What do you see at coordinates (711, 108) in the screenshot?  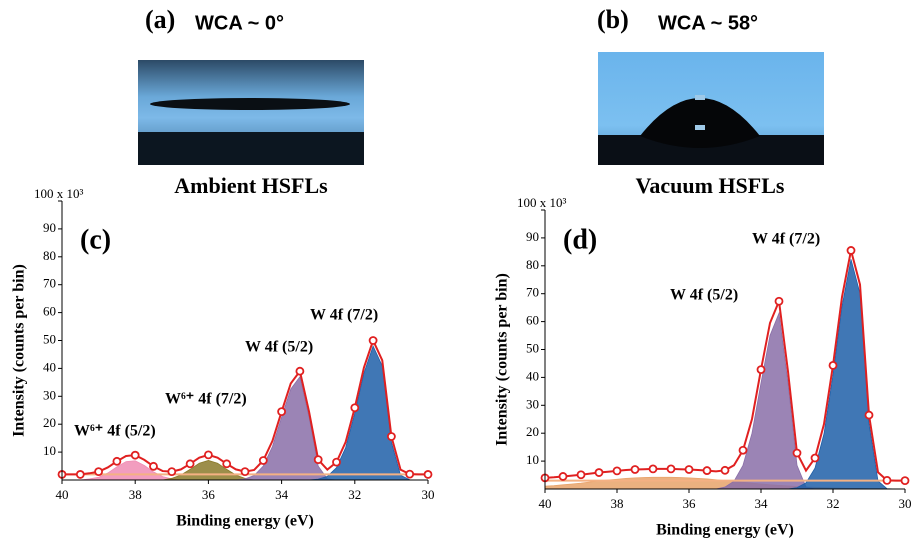 I see `photo-b` at bounding box center [711, 108].